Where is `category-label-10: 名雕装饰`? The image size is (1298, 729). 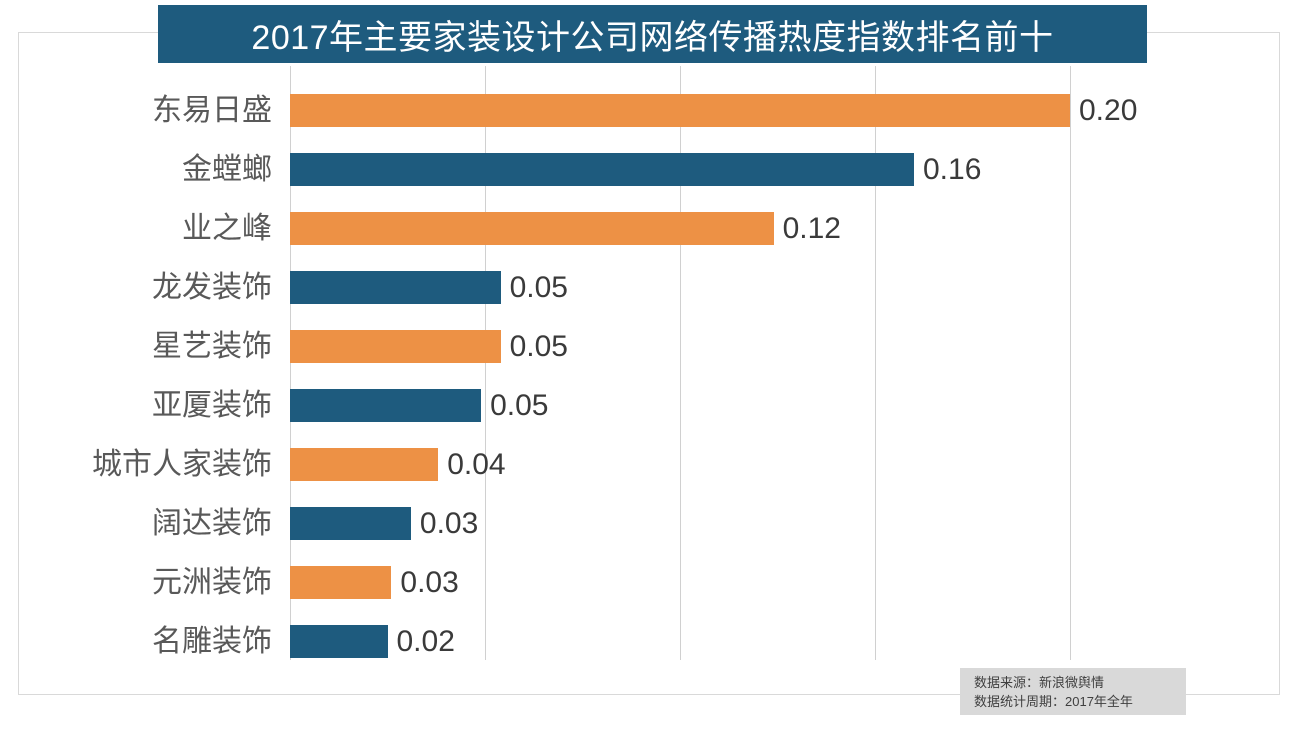 category-label-10: 名雕装饰 is located at coordinates (212, 641).